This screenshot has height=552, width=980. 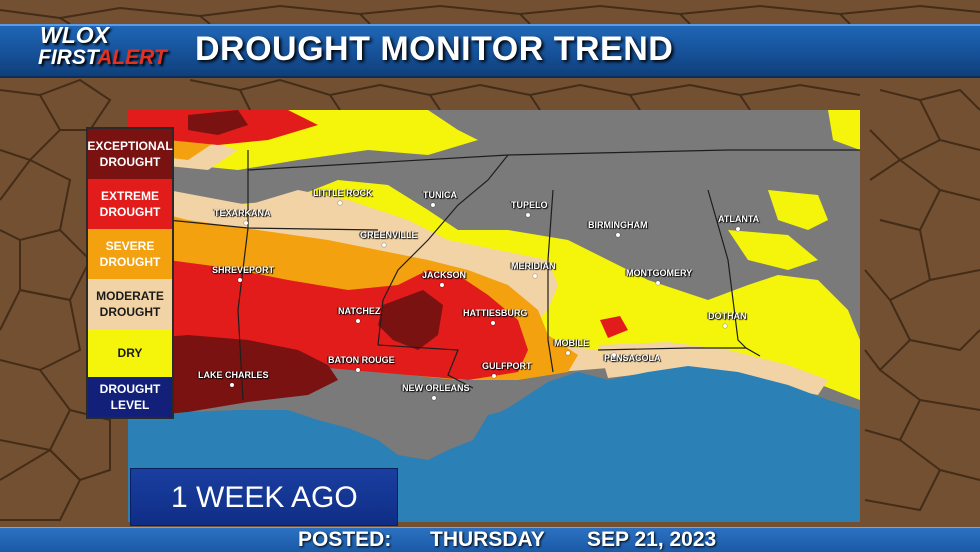 What do you see at coordinates (242, 216) in the screenshot?
I see `city-texarkana: TEXARKANA` at bounding box center [242, 216].